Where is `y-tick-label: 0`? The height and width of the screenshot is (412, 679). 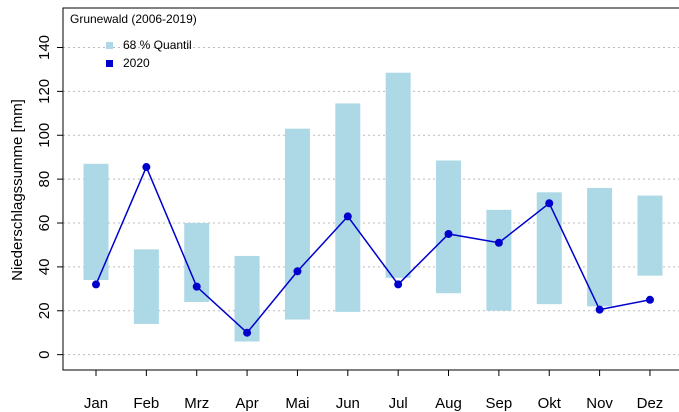 y-tick-label: 0 is located at coordinates (44, 354).